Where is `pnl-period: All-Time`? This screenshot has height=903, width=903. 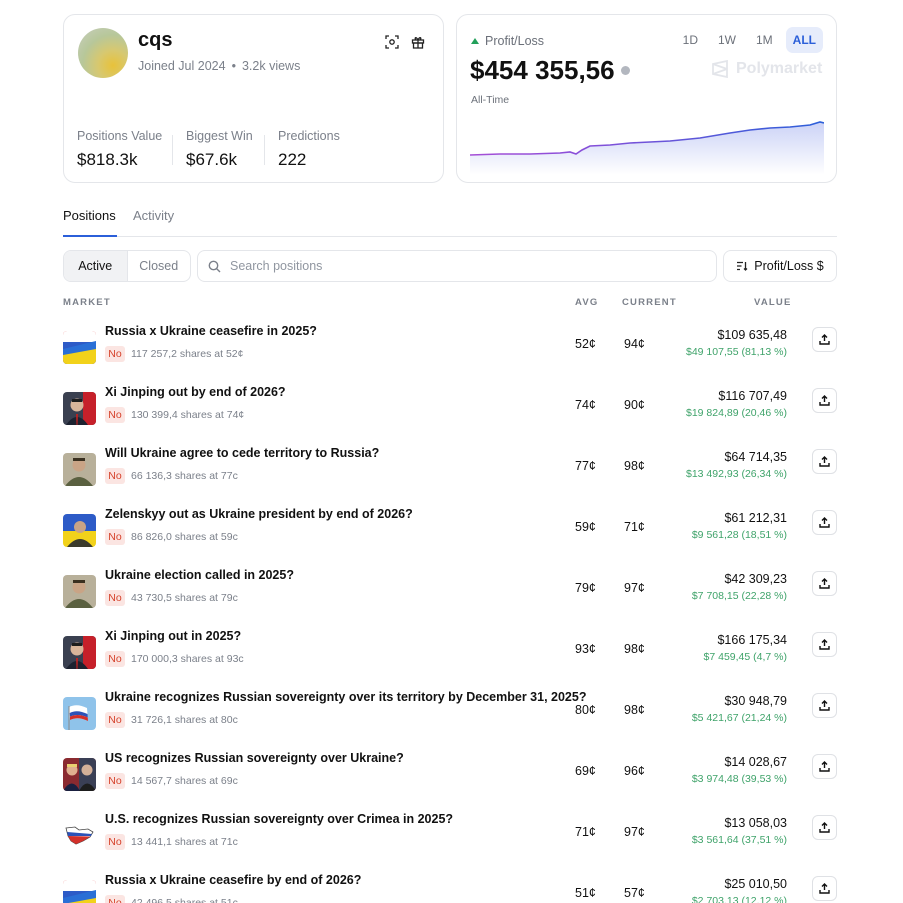
pnl-period: All-Time is located at coordinates (490, 100).